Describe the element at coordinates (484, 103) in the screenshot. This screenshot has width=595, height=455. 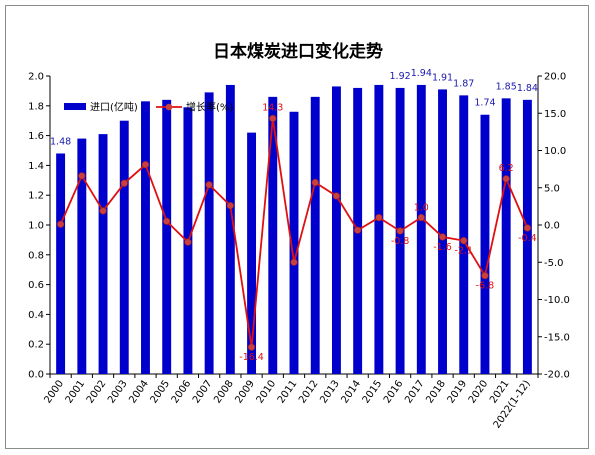
I see `bar-value-label: 1.74` at that location.